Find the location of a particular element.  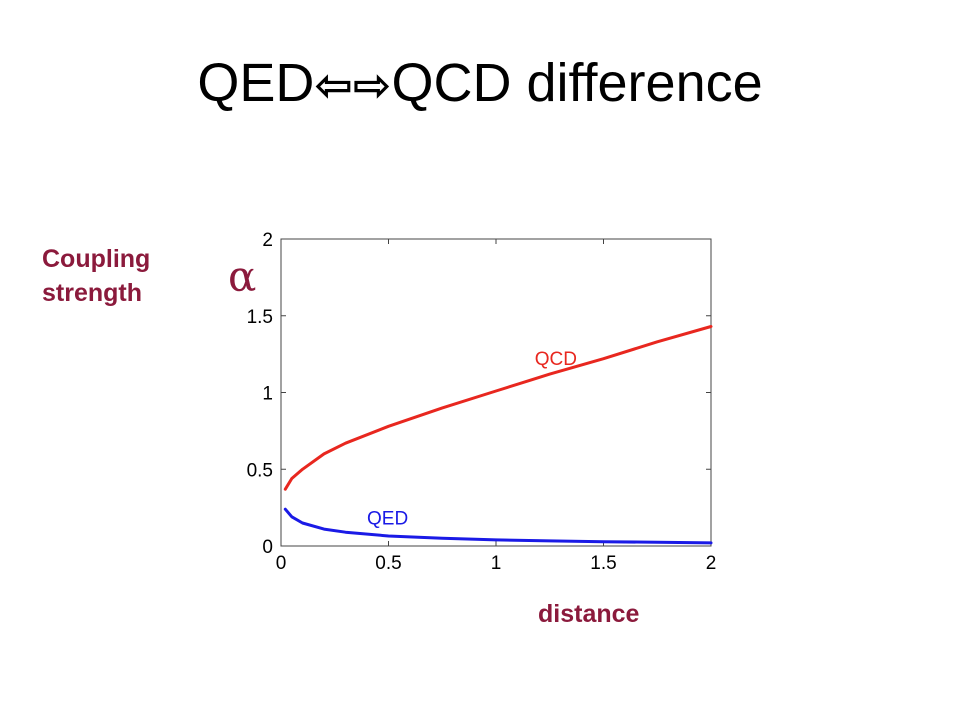

slide-title: QED⇦⇨QCD difference is located at coordinates (480, 83).